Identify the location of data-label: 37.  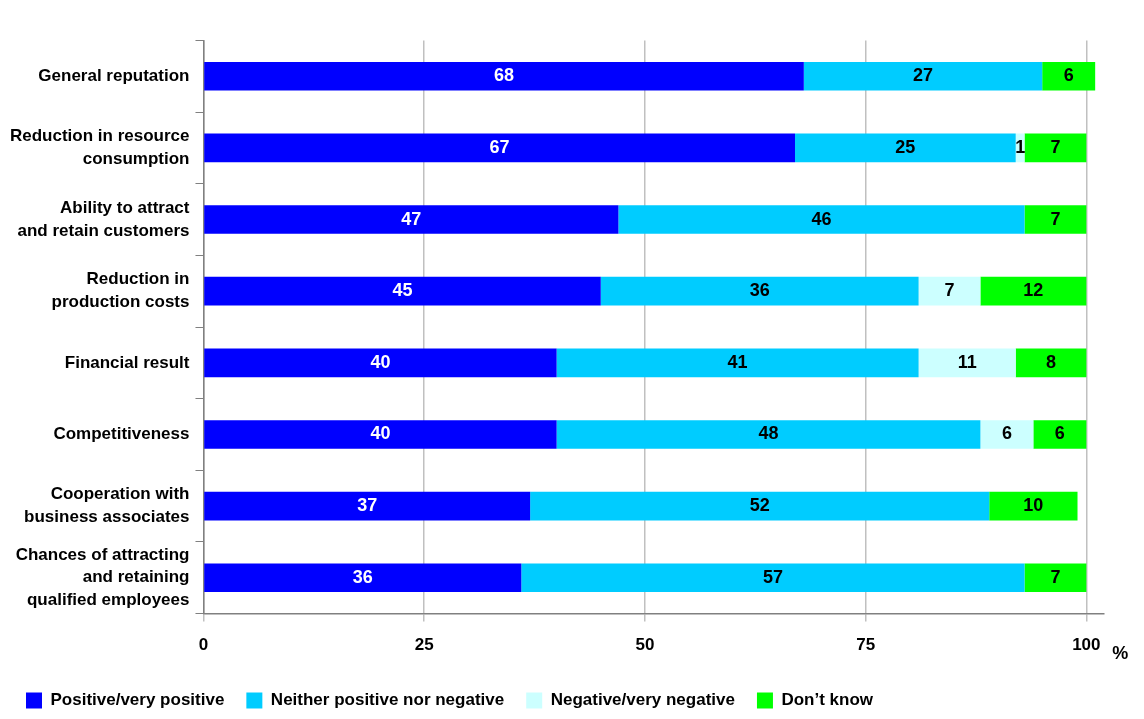
(367, 505).